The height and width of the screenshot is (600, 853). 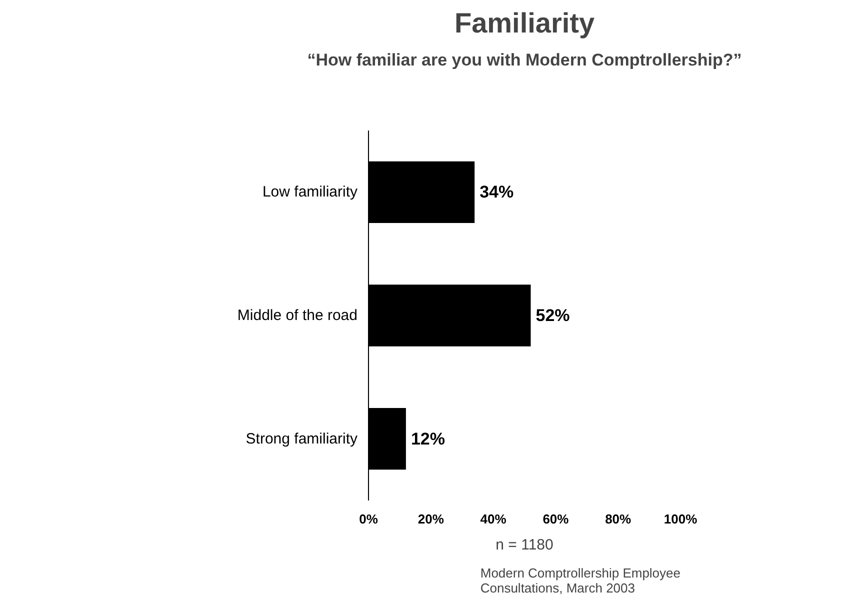 What do you see at coordinates (553, 315) in the screenshot?
I see `data-label: 52%` at bounding box center [553, 315].